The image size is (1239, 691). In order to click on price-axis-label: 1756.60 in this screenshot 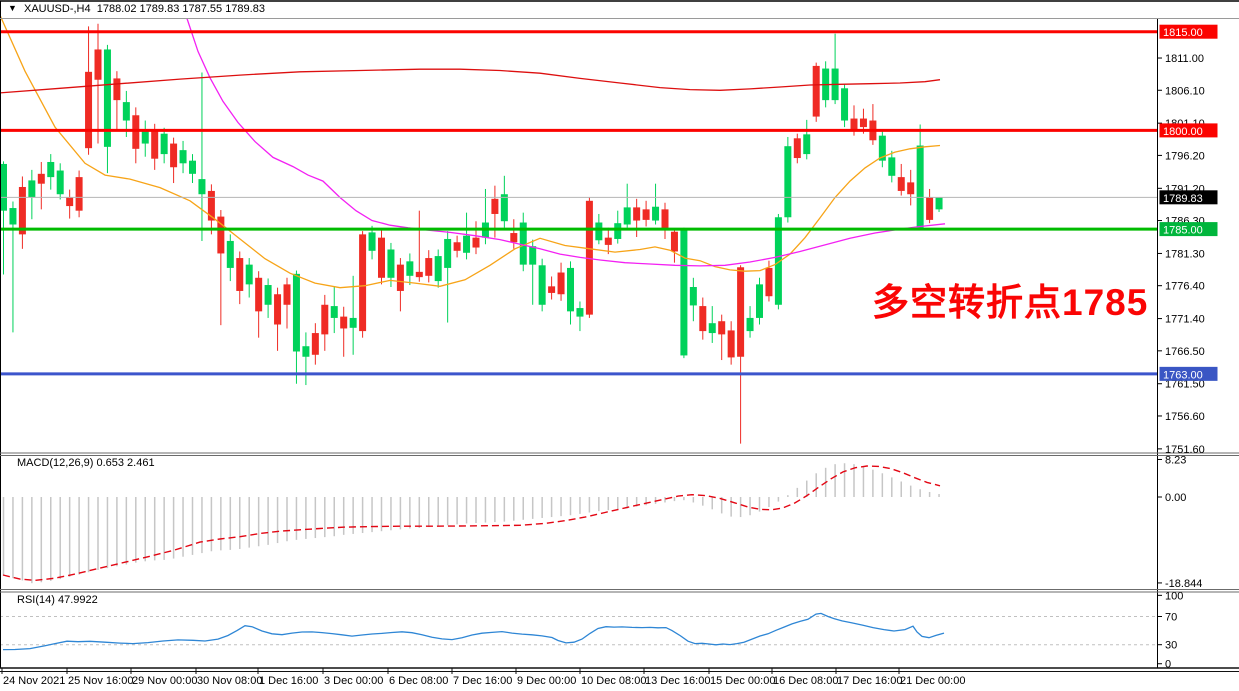, I will do `click(1185, 417)`.